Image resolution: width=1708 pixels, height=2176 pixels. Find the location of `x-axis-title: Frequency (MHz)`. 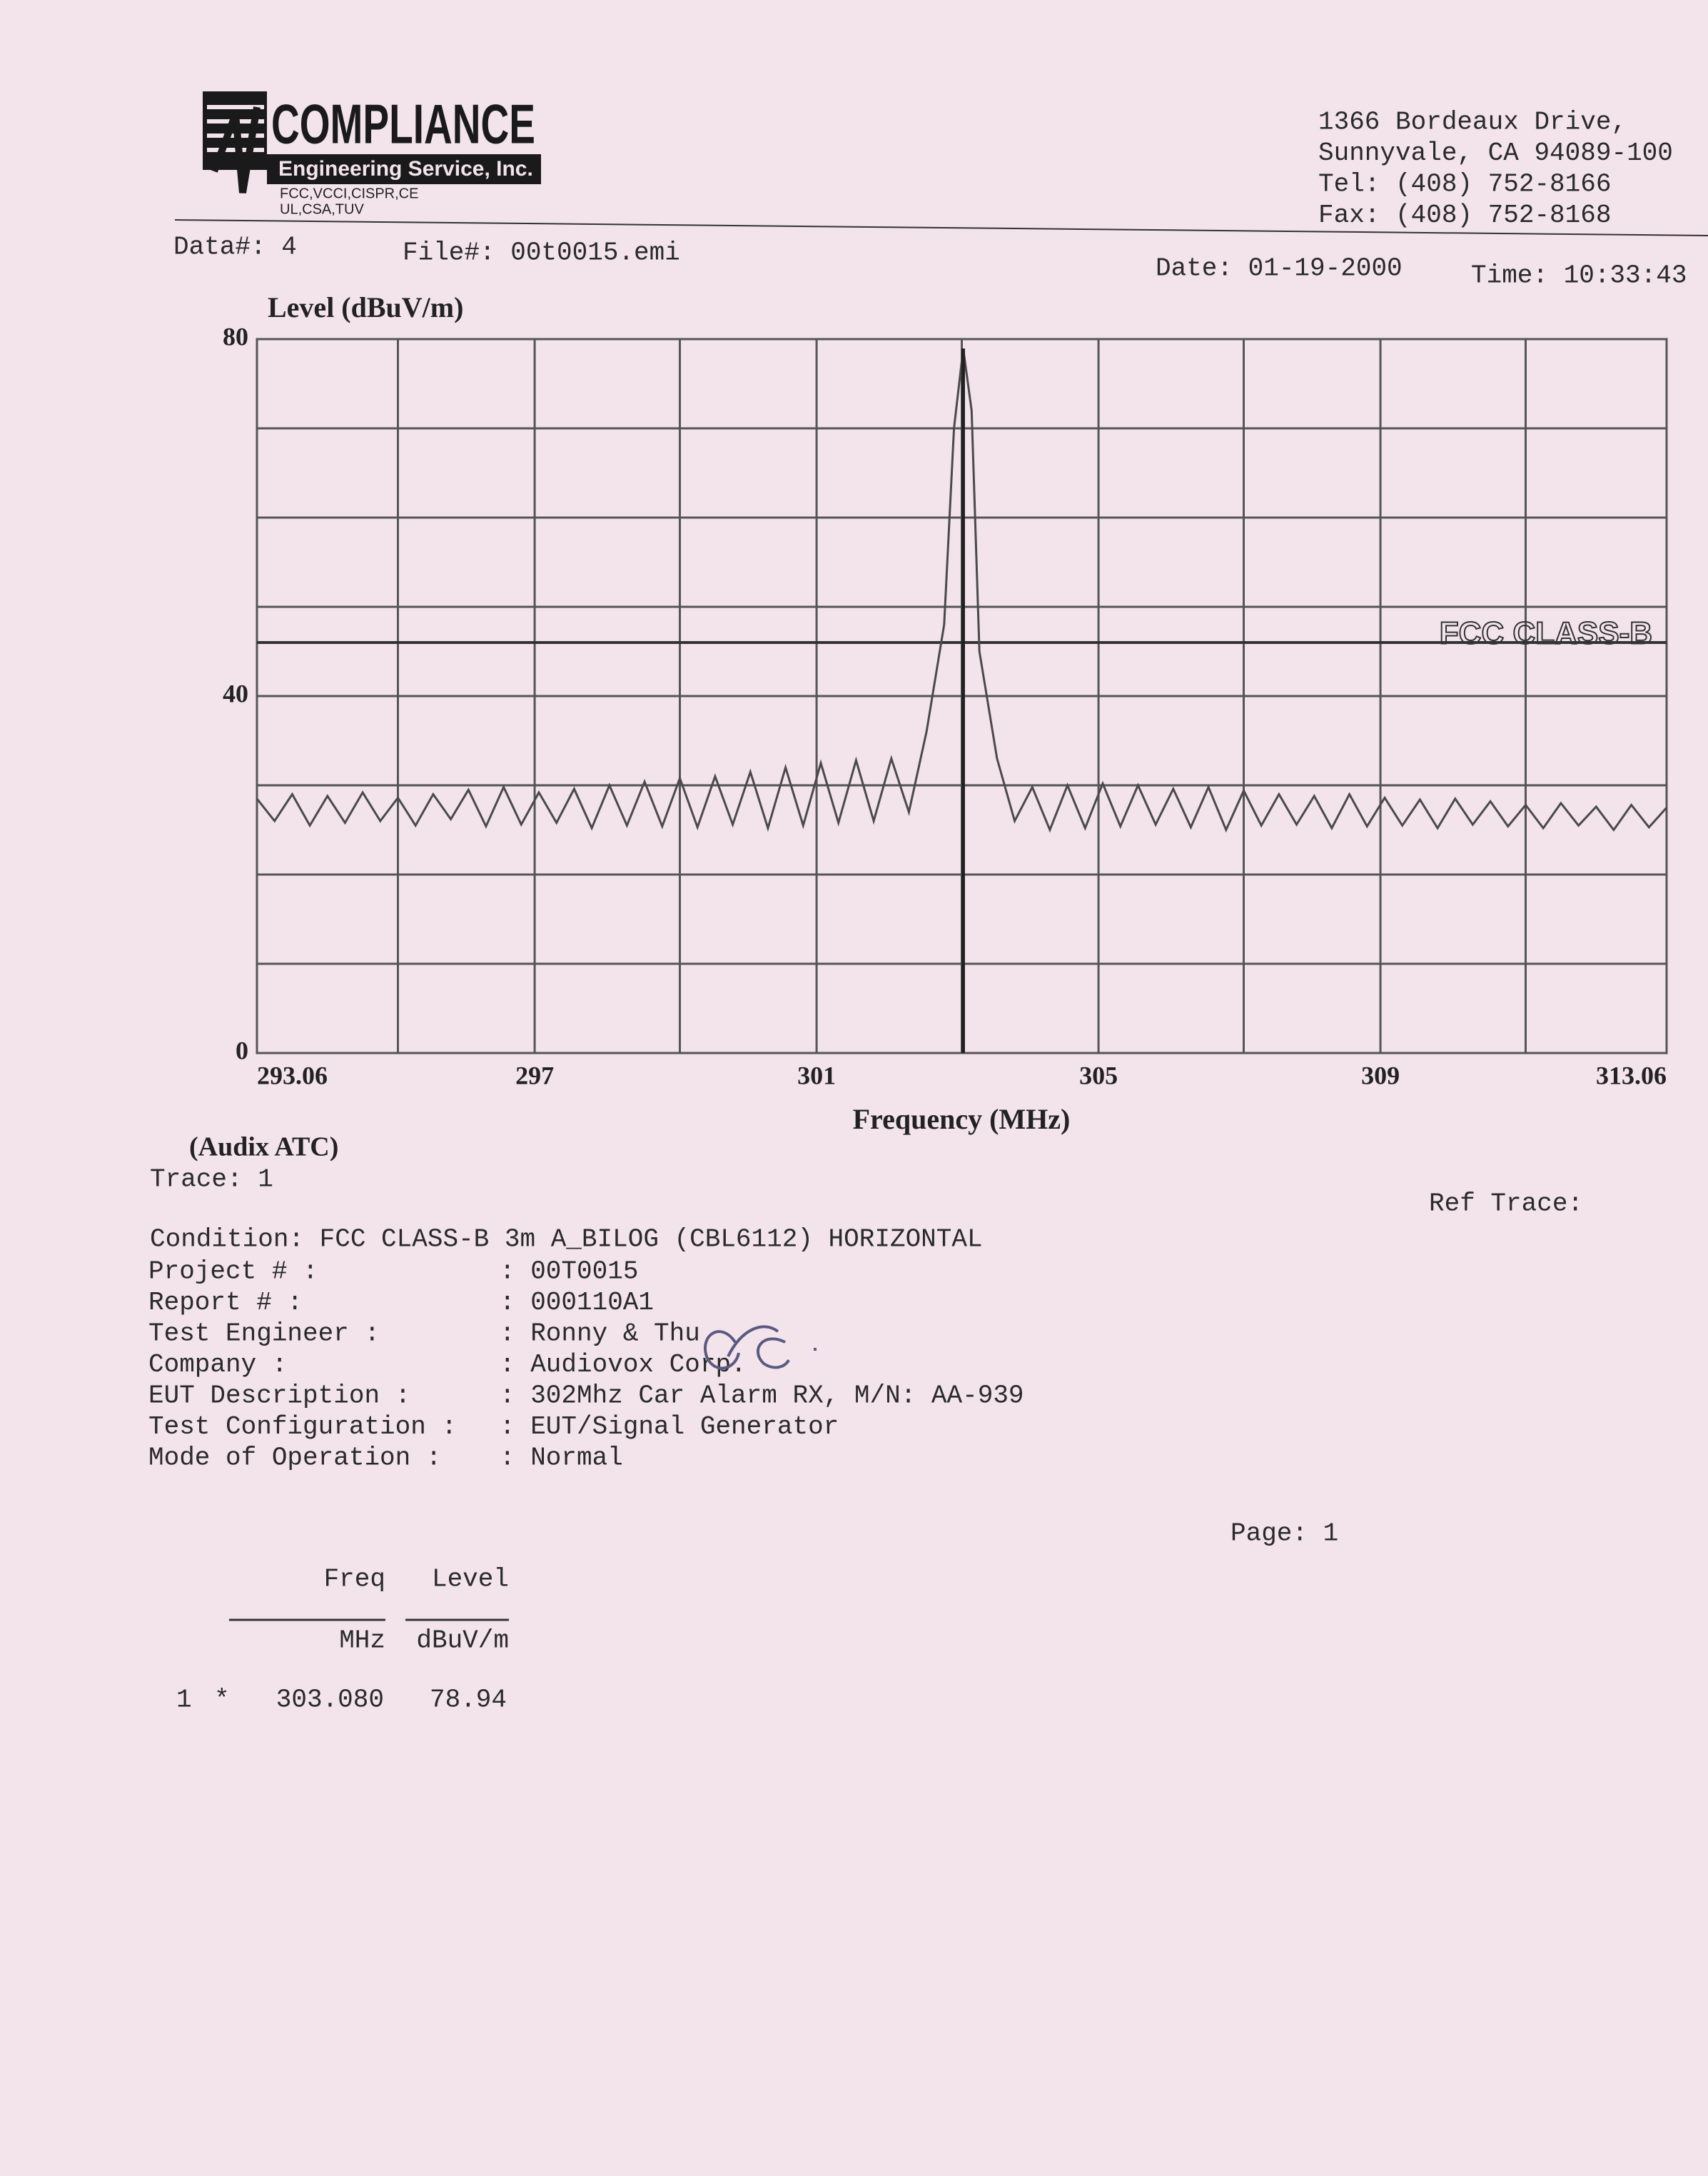

x-axis-title: Frequency (MHz) is located at coordinates (962, 1119).